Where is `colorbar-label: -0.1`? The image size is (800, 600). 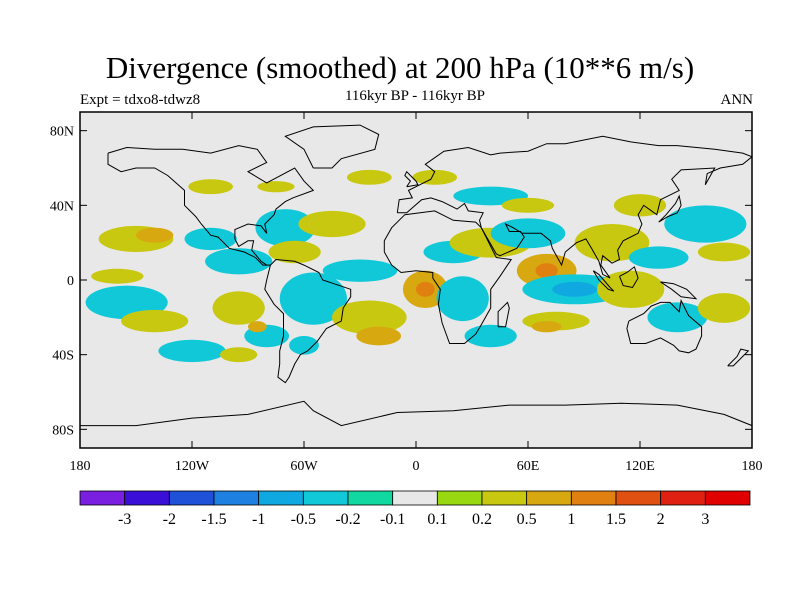 colorbar-label: -0.1 is located at coordinates (392, 519).